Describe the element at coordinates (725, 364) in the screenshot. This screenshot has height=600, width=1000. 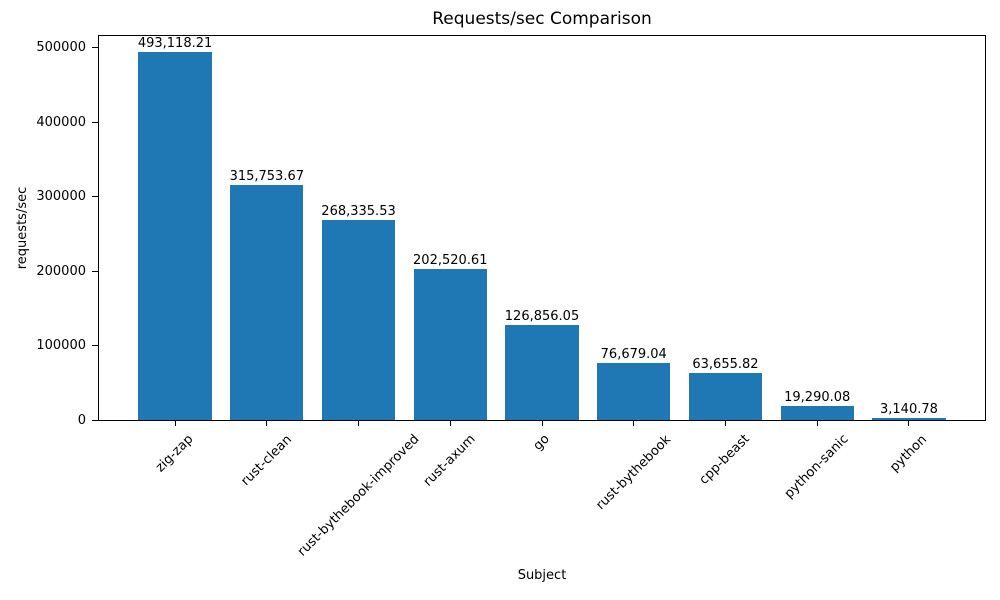
I see `bar-value-label: 63,655.82` at that location.